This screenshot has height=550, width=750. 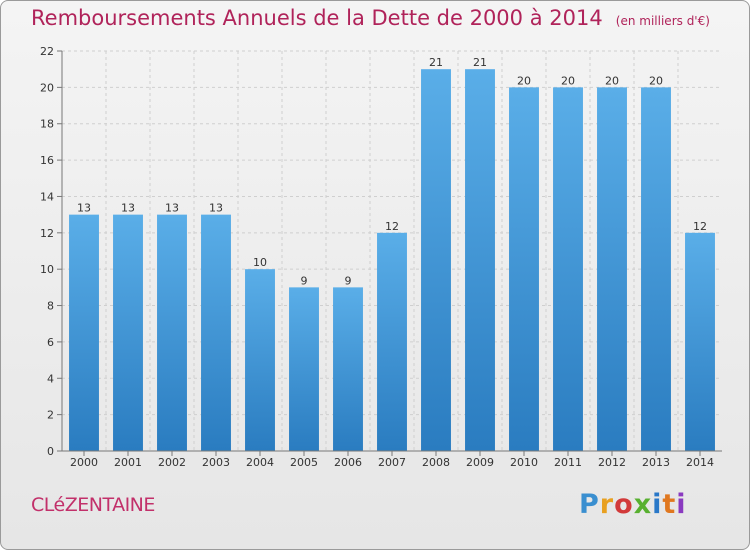 I want to click on x-tick-label: 2005, so click(x=304, y=462).